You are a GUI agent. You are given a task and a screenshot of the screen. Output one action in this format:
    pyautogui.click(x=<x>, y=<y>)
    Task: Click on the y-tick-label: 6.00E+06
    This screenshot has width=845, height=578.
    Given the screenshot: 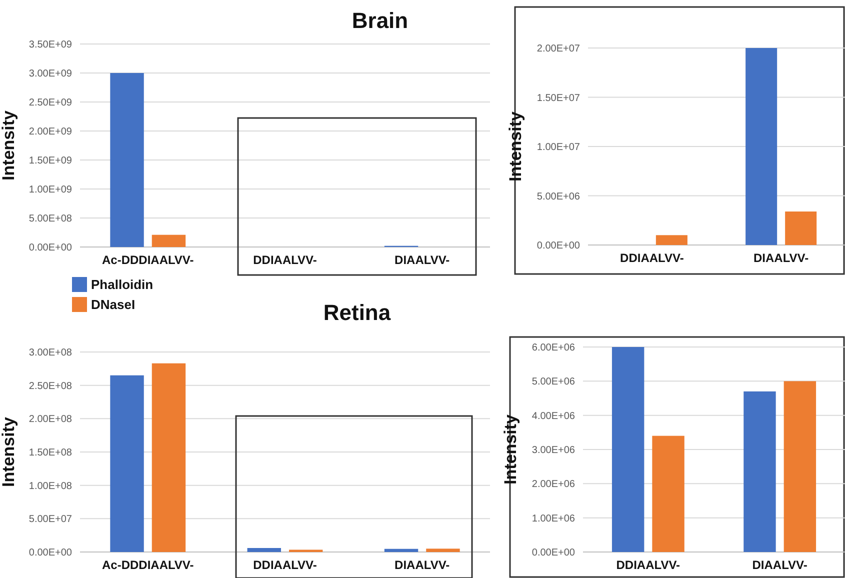 What is the action you would take?
    pyautogui.click(x=554, y=348)
    